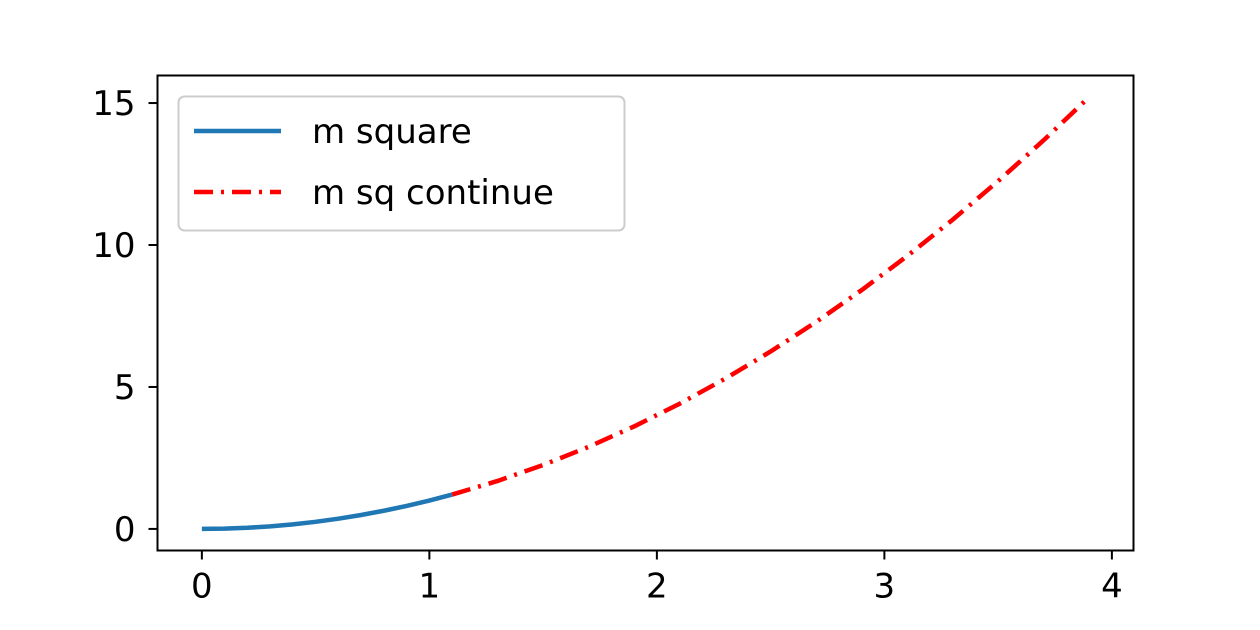 This screenshot has width=1260, height=630. Describe the element at coordinates (657, 587) in the screenshot. I see `x-tick-label: 2` at that location.